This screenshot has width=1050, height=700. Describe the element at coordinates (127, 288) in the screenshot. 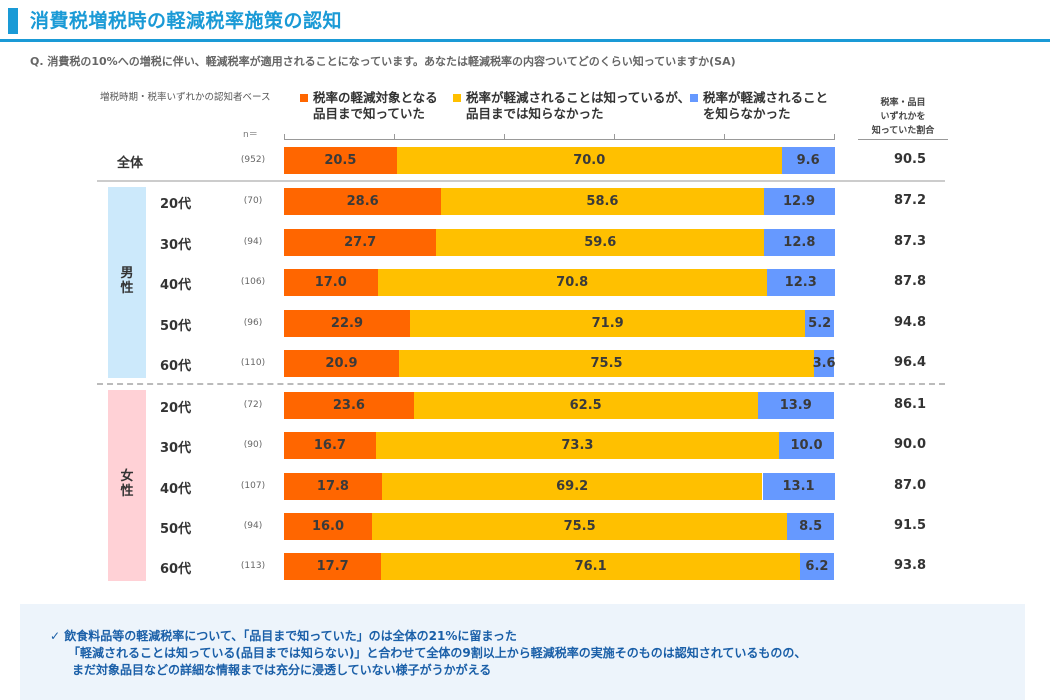

I see `group-label-line2: 性` at that location.